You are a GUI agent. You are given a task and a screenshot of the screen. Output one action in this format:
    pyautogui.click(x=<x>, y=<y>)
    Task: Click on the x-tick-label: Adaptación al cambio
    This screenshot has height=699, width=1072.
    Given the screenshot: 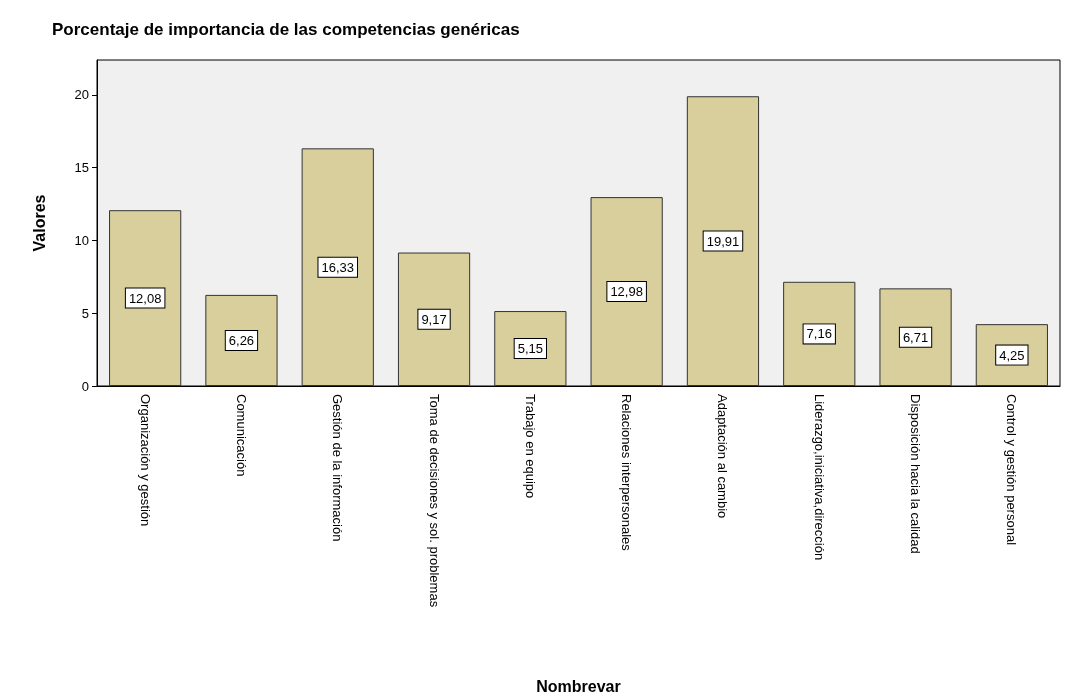 What is the action you would take?
    pyautogui.click(x=723, y=456)
    